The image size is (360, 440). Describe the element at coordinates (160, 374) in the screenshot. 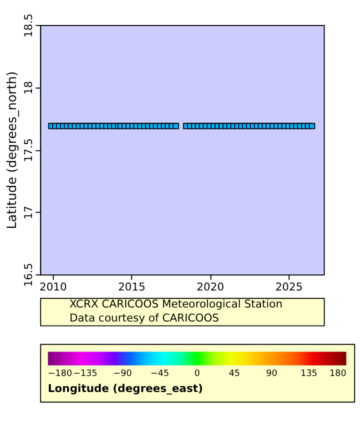

I see `color-bar-label: −45` at that location.